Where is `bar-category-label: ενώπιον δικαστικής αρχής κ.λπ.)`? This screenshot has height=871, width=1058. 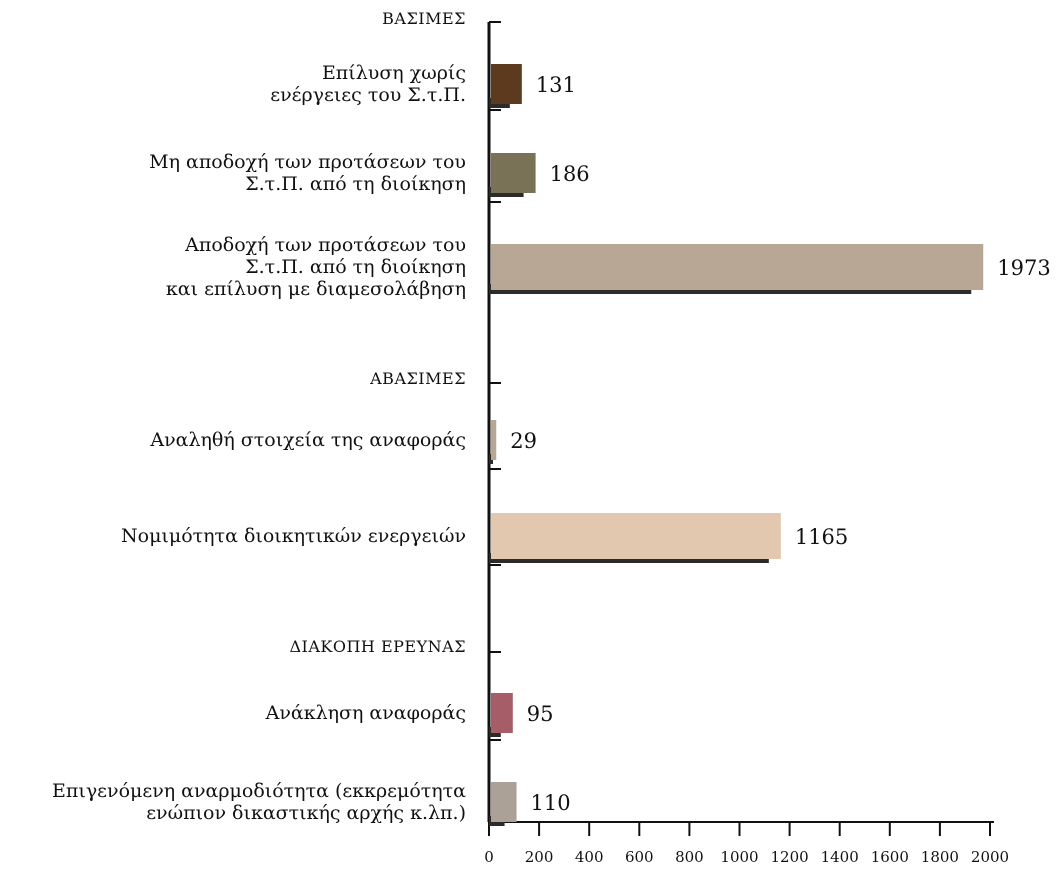
bar-category-label: ενώπιον δικαστικής αρχής κ.λπ.) is located at coordinates (306, 813).